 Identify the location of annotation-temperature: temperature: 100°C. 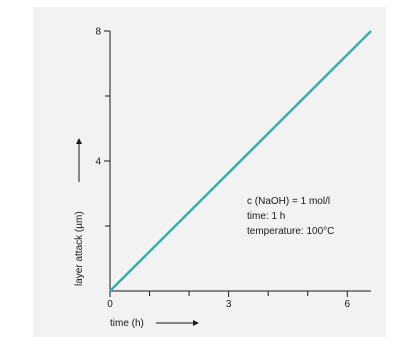
(290, 231).